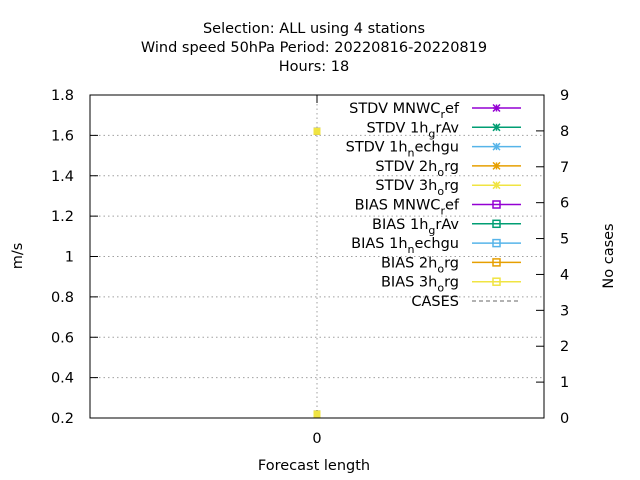  What do you see at coordinates (405, 246) in the screenshot?
I see `legend-label: BIAS 1hnechgu` at bounding box center [405, 246].